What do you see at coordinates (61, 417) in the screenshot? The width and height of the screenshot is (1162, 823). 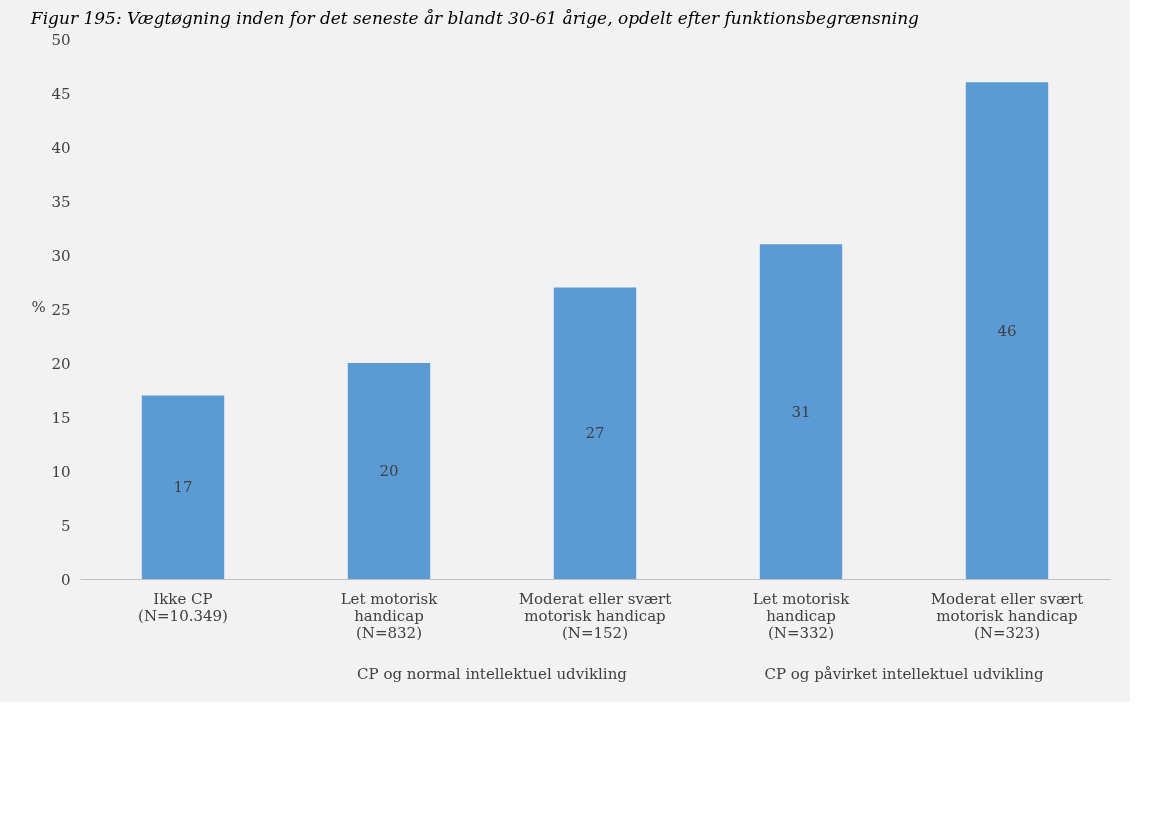 I see `y-tick-label: 15` at bounding box center [61, 417].